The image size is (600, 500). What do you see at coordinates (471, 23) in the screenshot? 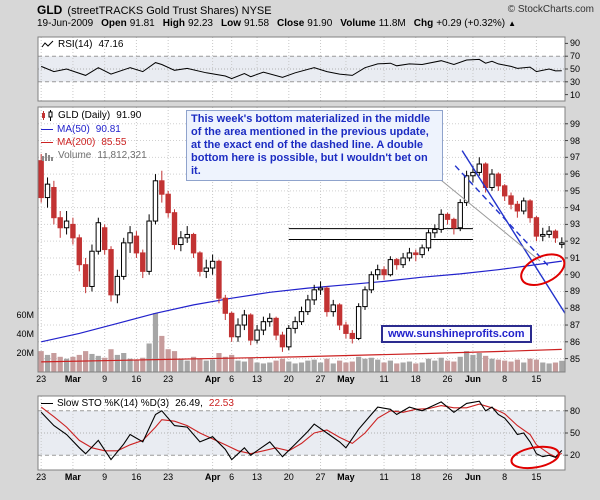
I see `quote-value: +0.29 (+0.32%)` at bounding box center [471, 23].